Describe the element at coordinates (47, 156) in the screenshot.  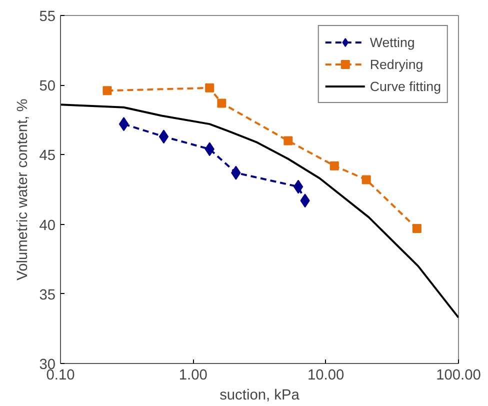
I see `y-tick-label: 45` at that location.